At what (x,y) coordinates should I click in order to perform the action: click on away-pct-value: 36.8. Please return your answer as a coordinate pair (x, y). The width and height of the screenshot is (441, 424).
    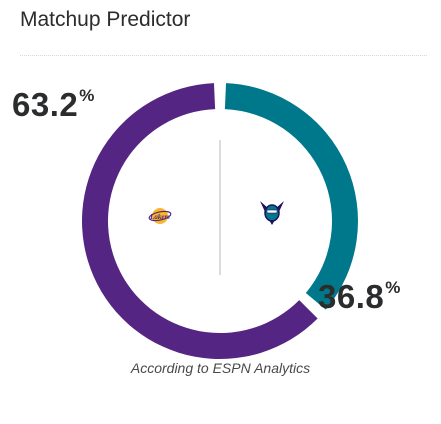
    Looking at the image, I should click on (351, 296).